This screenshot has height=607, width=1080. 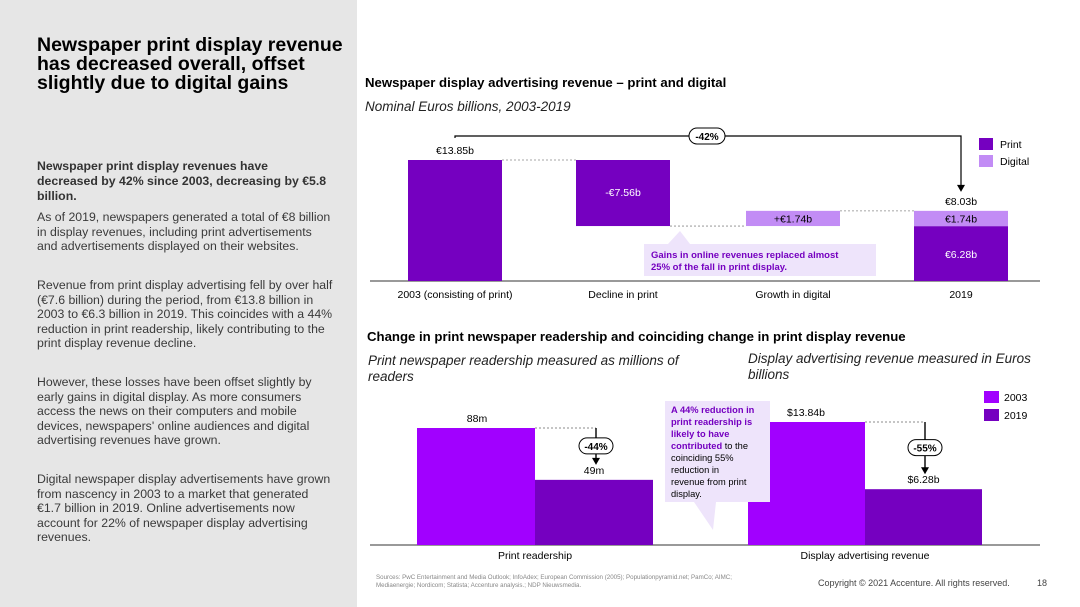 I want to click on bar-2019-print, so click(x=961, y=253).